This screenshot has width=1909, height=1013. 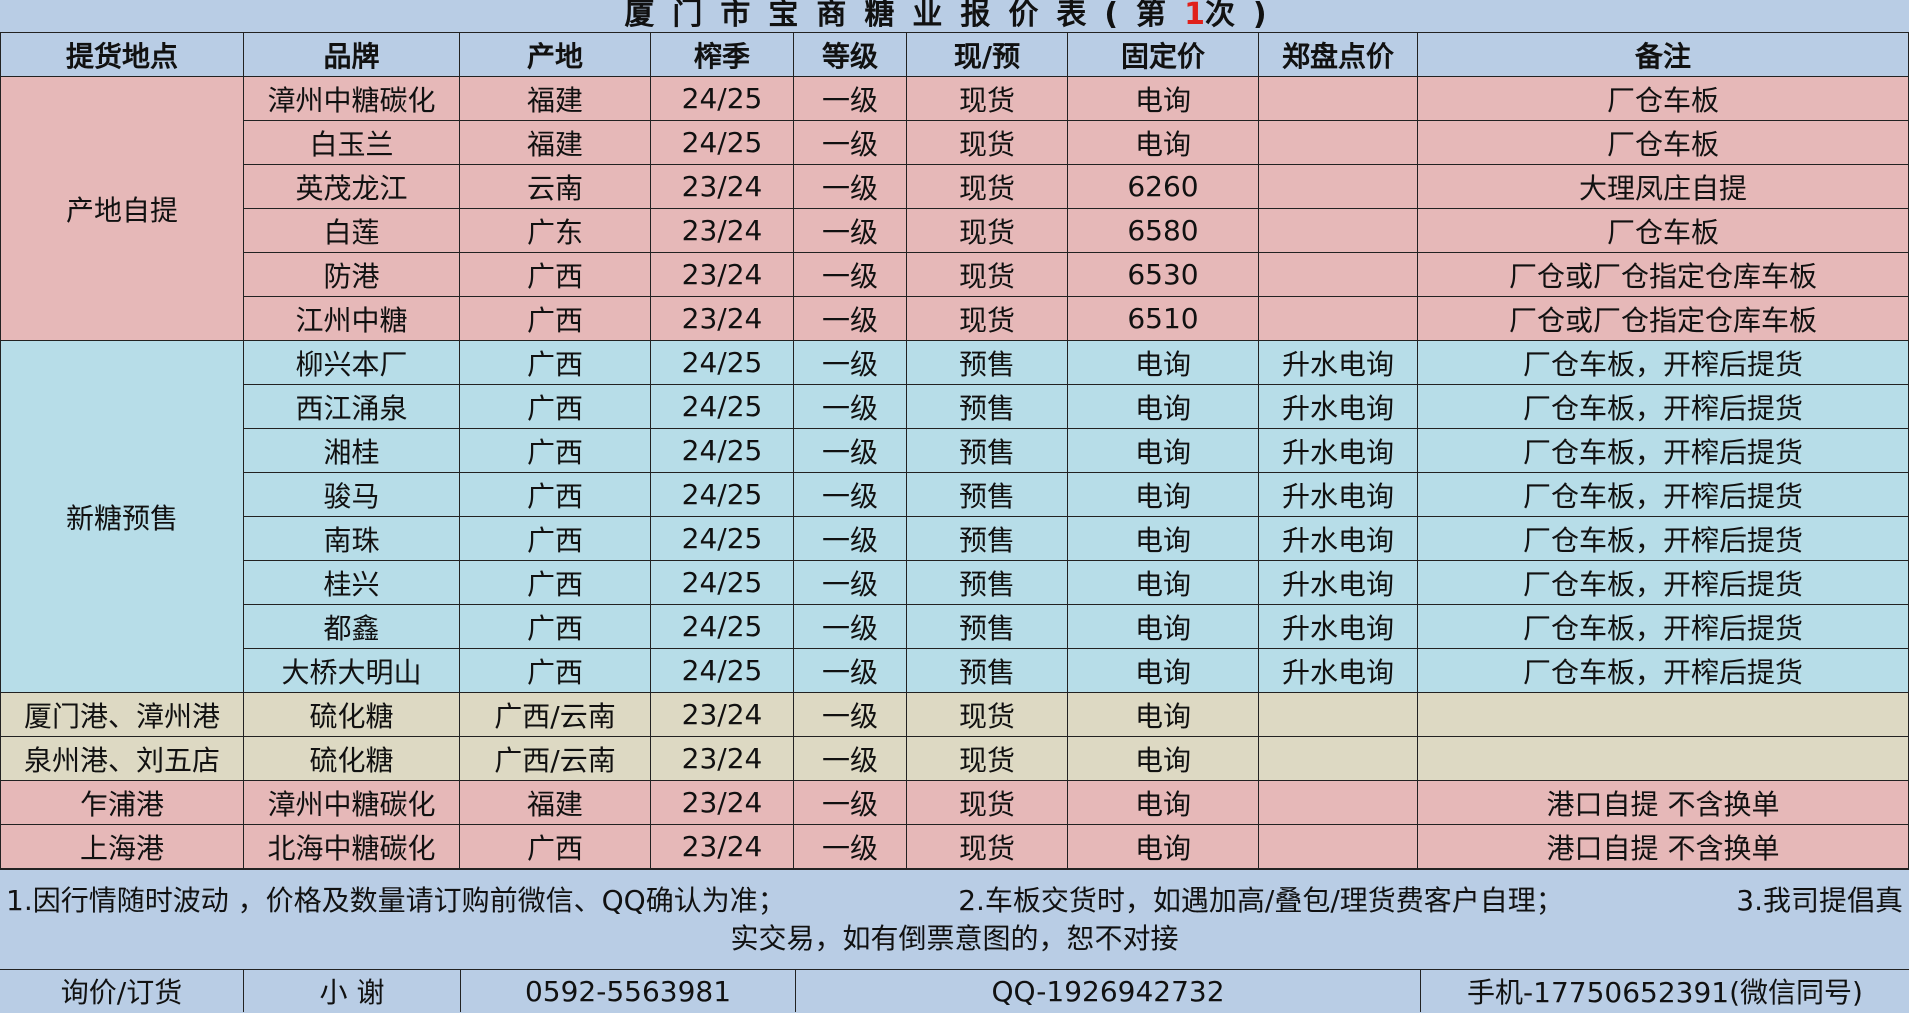 What do you see at coordinates (555, 98) in the screenshot?
I see `table-cell: 福建` at bounding box center [555, 98].